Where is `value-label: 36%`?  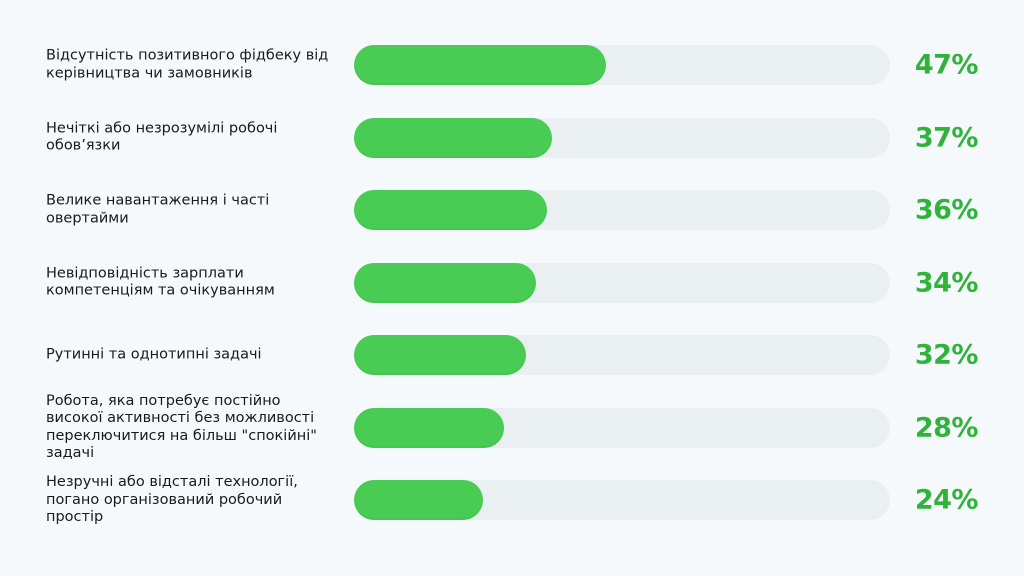
value-label: 36% is located at coordinates (946, 210).